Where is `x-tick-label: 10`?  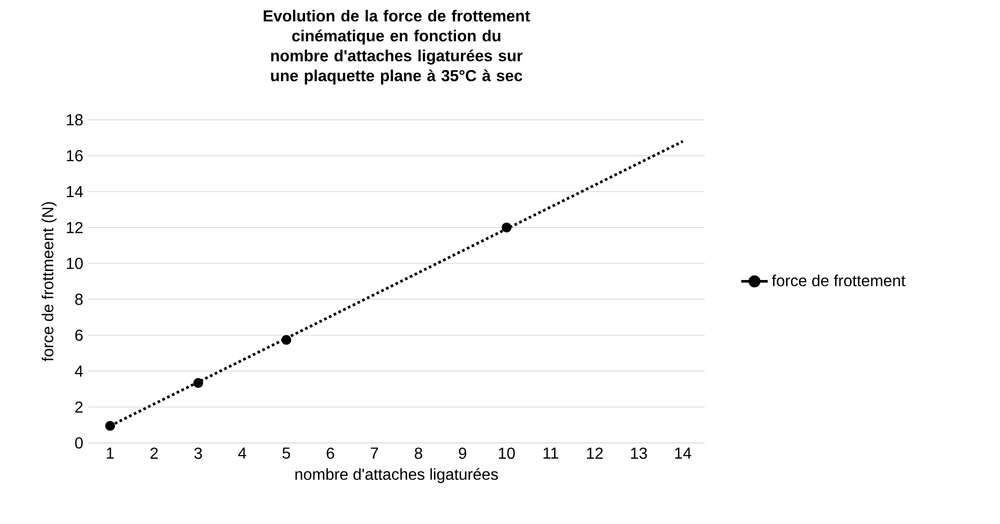 x-tick-label: 10 is located at coordinates (506, 453).